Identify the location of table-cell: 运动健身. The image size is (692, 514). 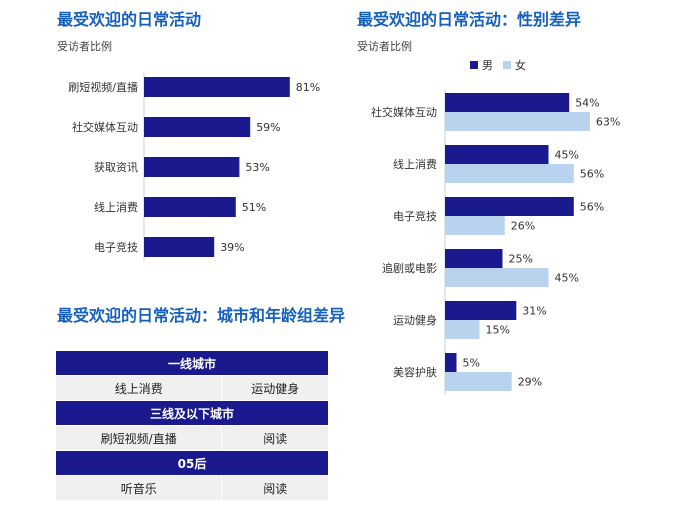
(274, 387).